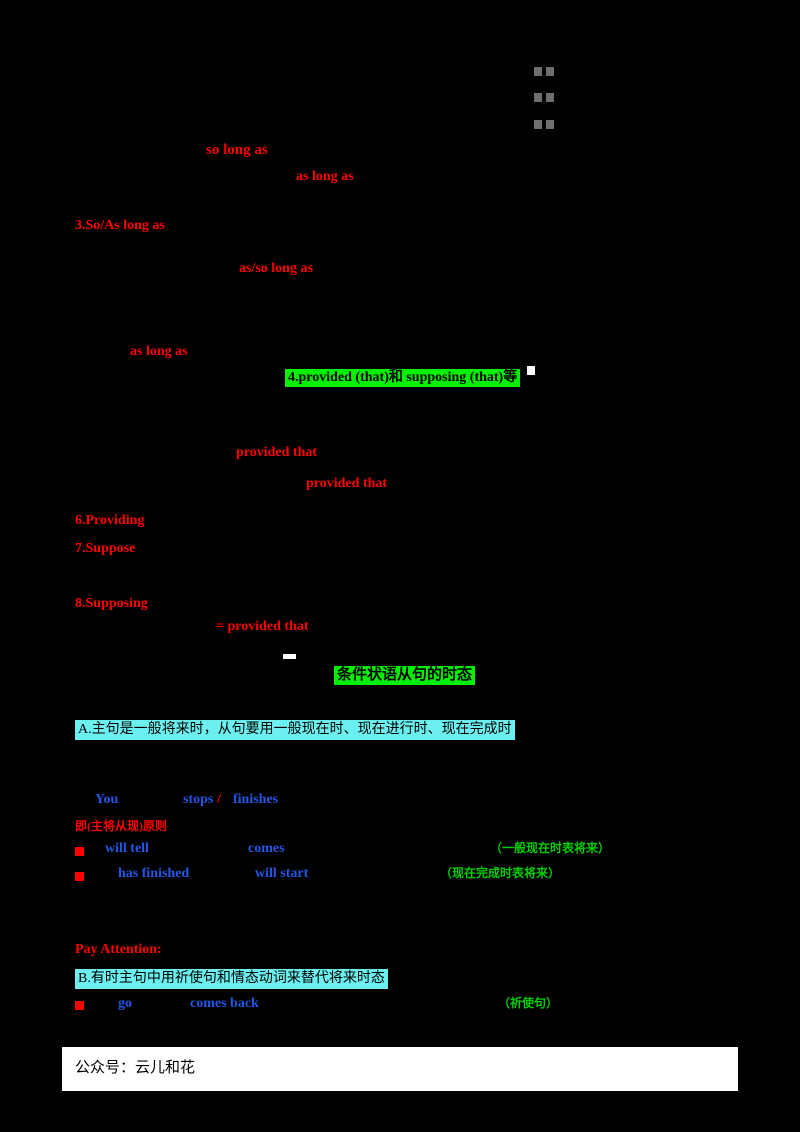 This screenshot has height=1132, width=800. Describe the element at coordinates (528, 1003) in the screenshot. I see `example-b-note: （祈使句）` at that location.